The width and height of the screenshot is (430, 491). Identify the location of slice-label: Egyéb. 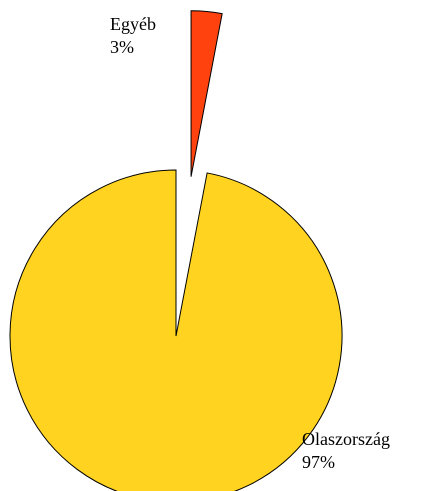
(133, 24).